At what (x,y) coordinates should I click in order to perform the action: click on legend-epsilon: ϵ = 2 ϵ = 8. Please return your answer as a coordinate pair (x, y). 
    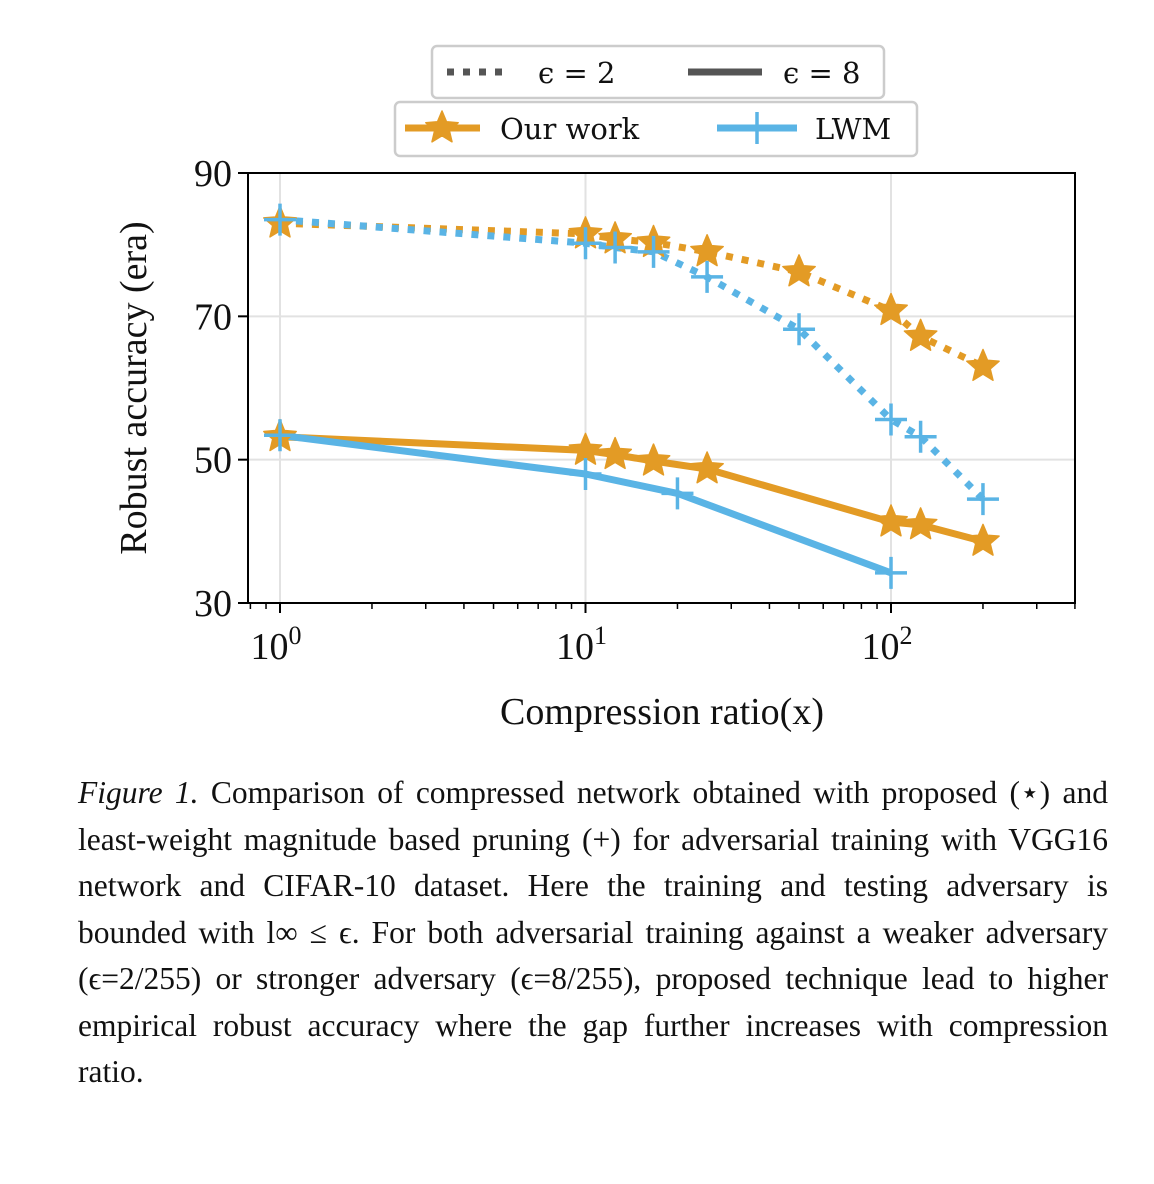
    Looking at the image, I should click on (658, 72).